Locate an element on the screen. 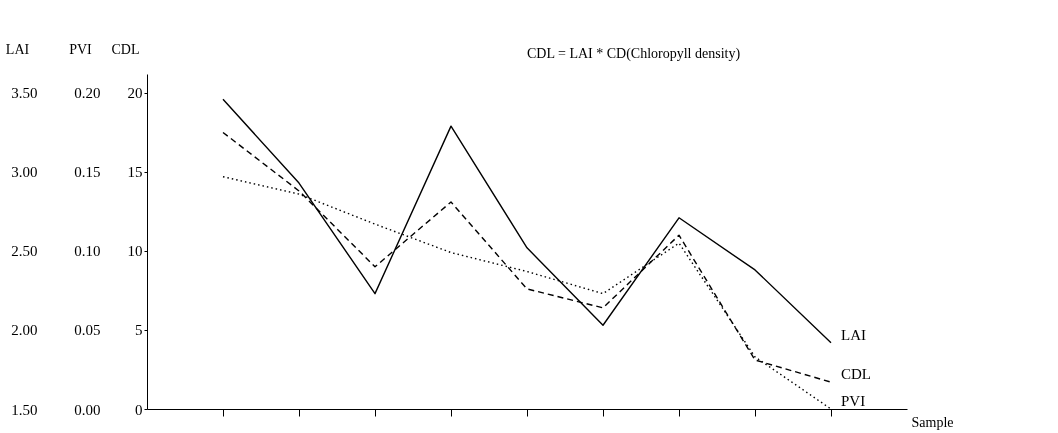 This screenshot has height=433, width=1058. y2-tick-label: 0.10 is located at coordinates (87, 251).